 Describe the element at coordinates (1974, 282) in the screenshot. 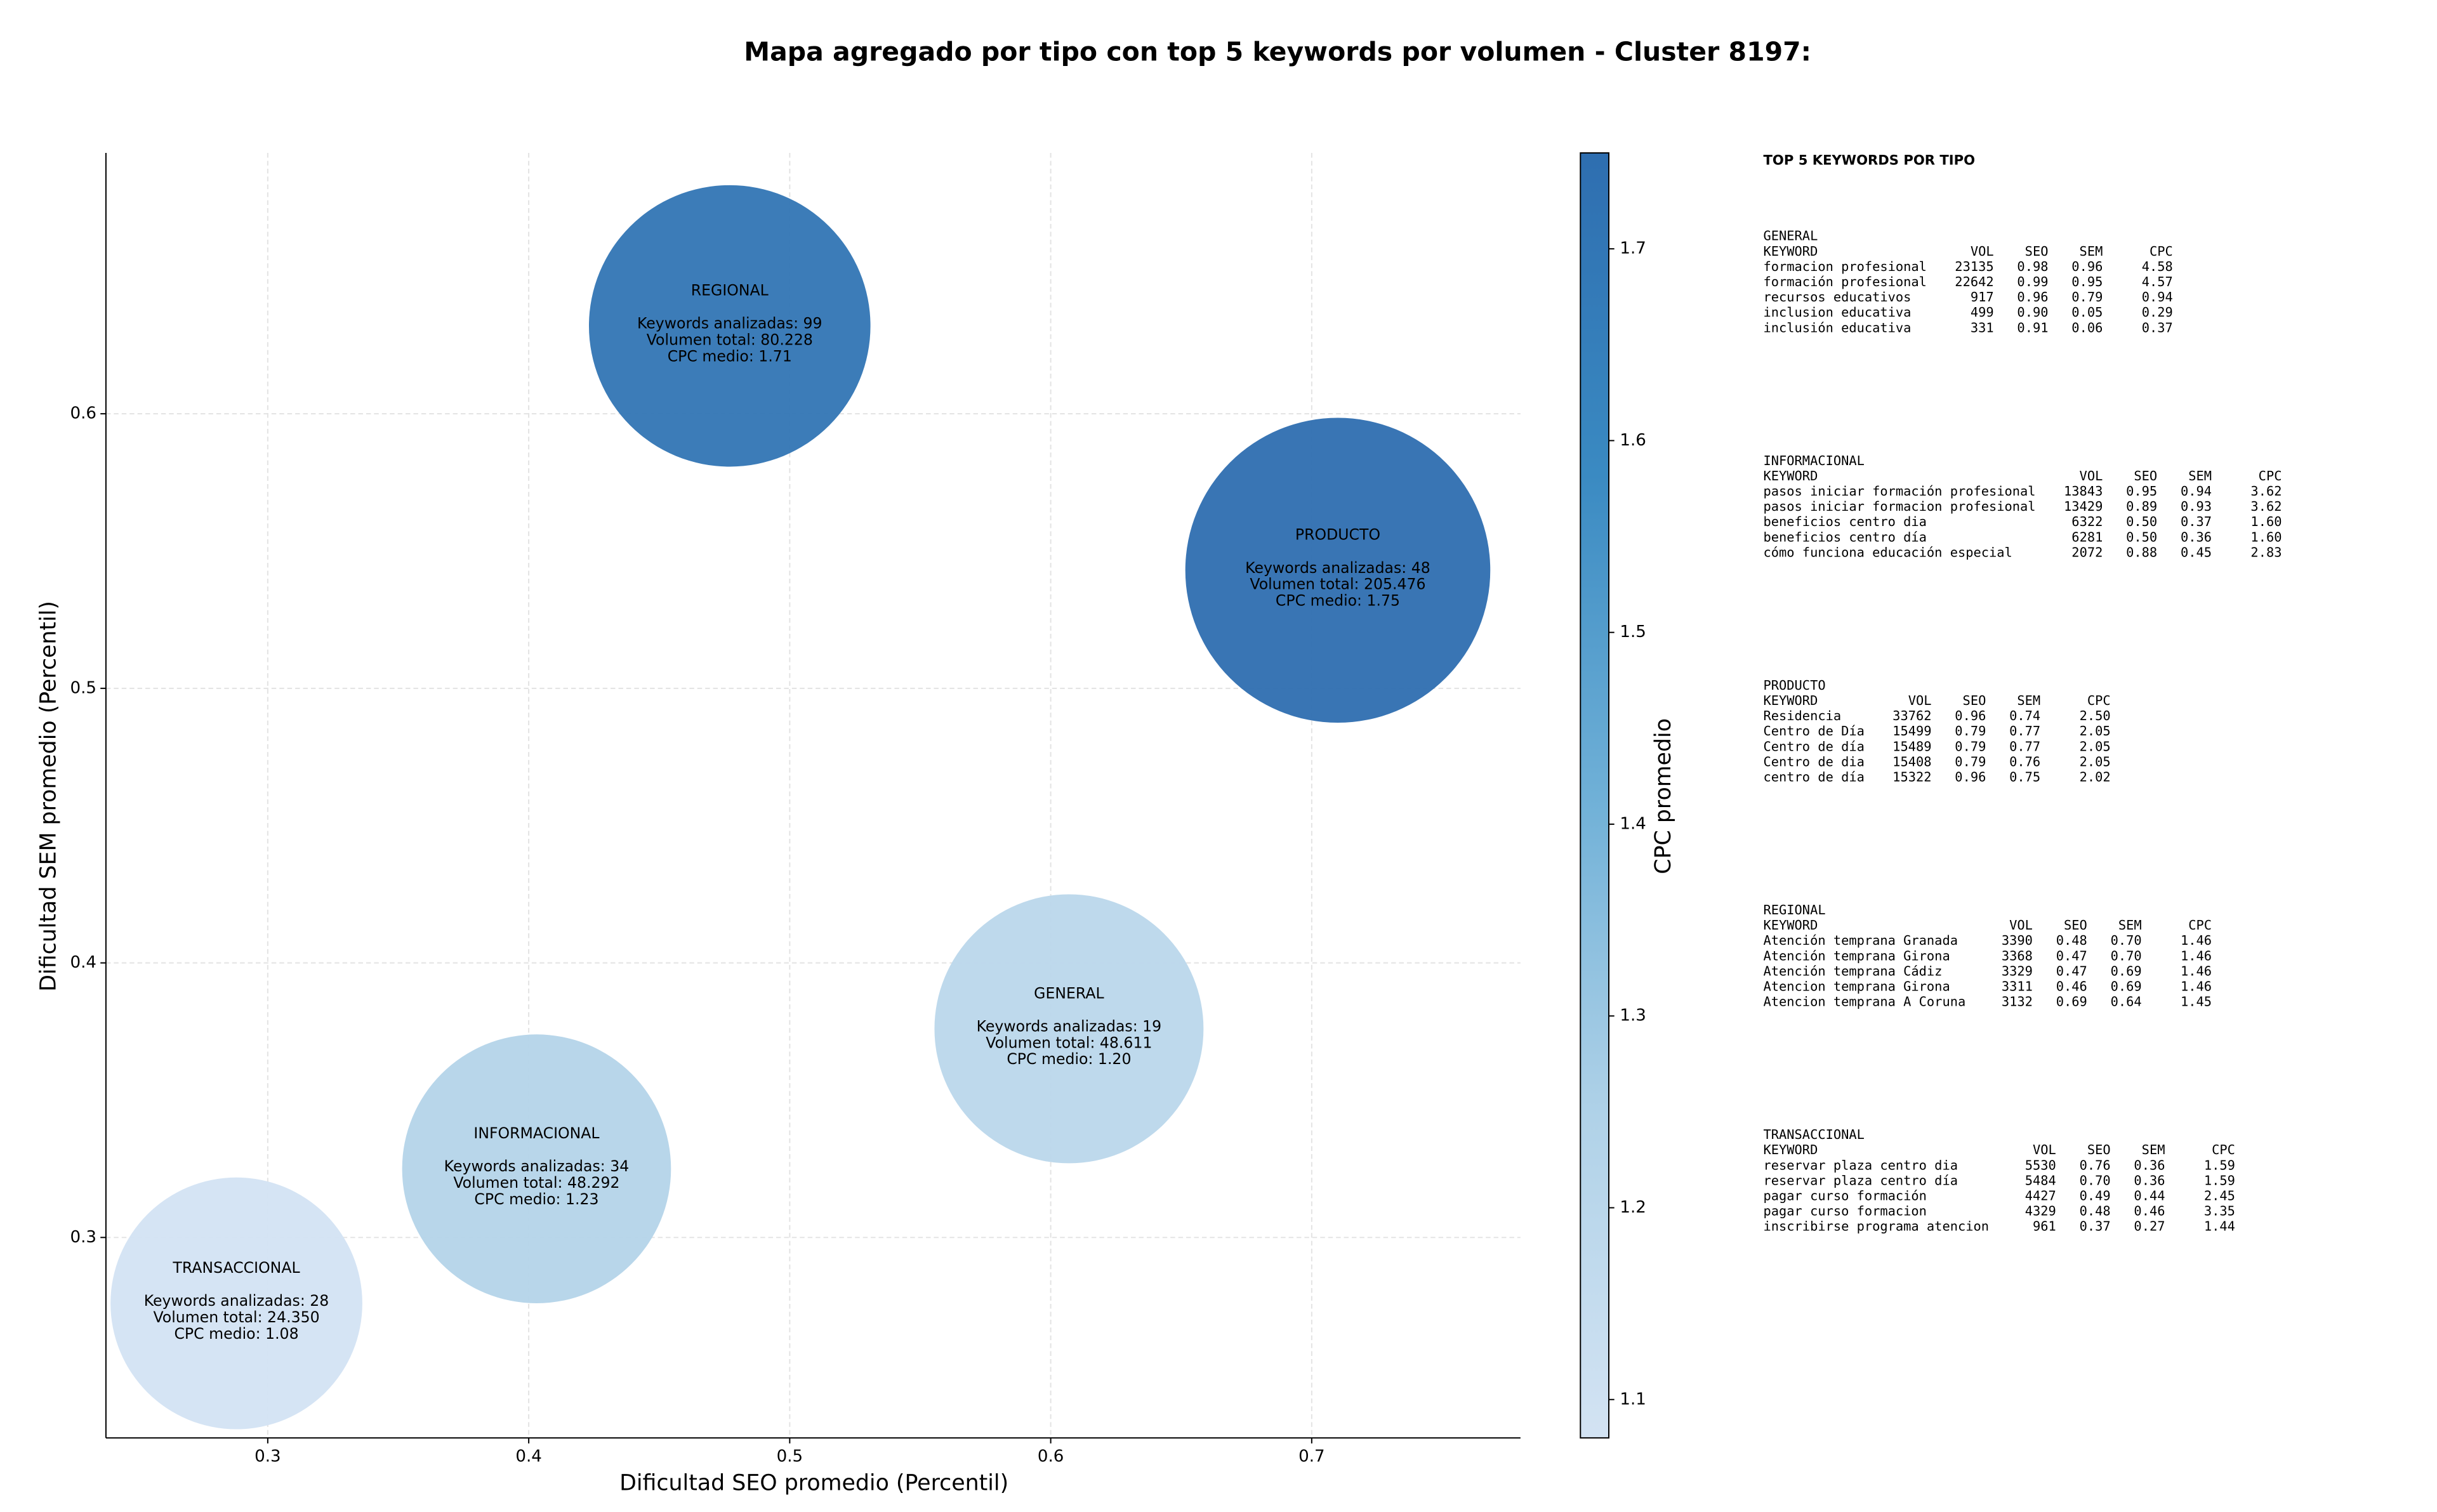

I see `table-cell: 22642` at that location.